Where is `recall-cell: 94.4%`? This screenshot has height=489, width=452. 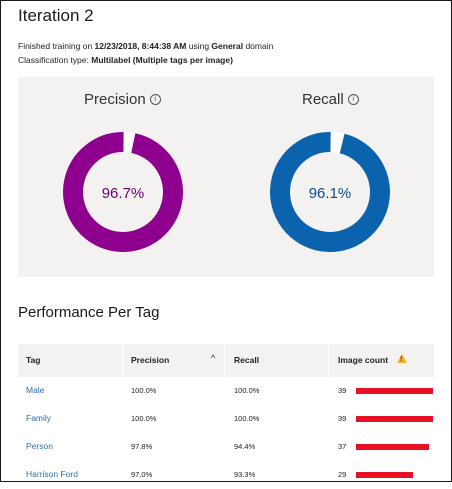 recall-cell: 94.4% is located at coordinates (245, 446).